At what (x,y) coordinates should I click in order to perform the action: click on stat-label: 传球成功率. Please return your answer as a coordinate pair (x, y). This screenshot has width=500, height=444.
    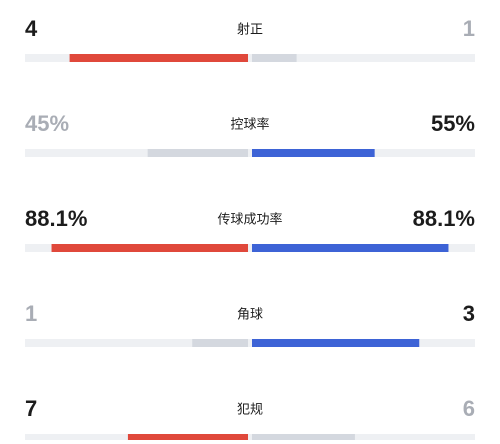
    Looking at the image, I should click on (249, 220).